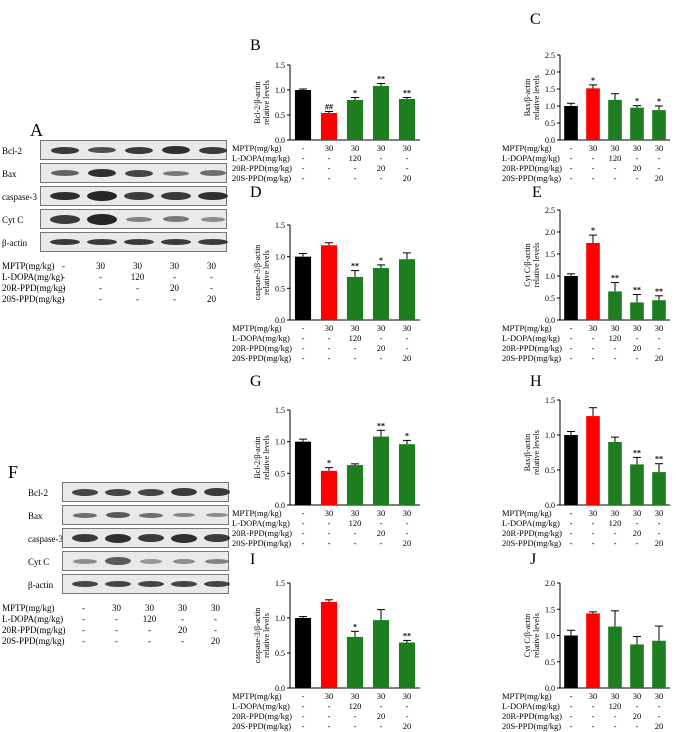 Image resolution: width=676 pixels, height=732 pixels. I want to click on panel-letter-f: F, so click(13, 472).